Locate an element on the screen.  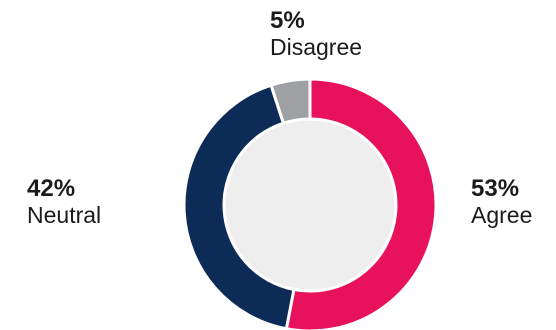
label-neutral: 42% Neutral is located at coordinates (64, 202).